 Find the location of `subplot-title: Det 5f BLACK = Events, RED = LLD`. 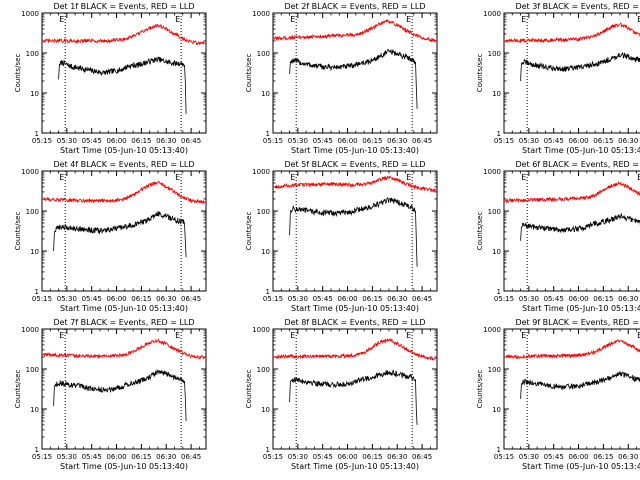

subplot-title: Det 5f BLACK = Events, RED = LLD is located at coordinates (354, 164).